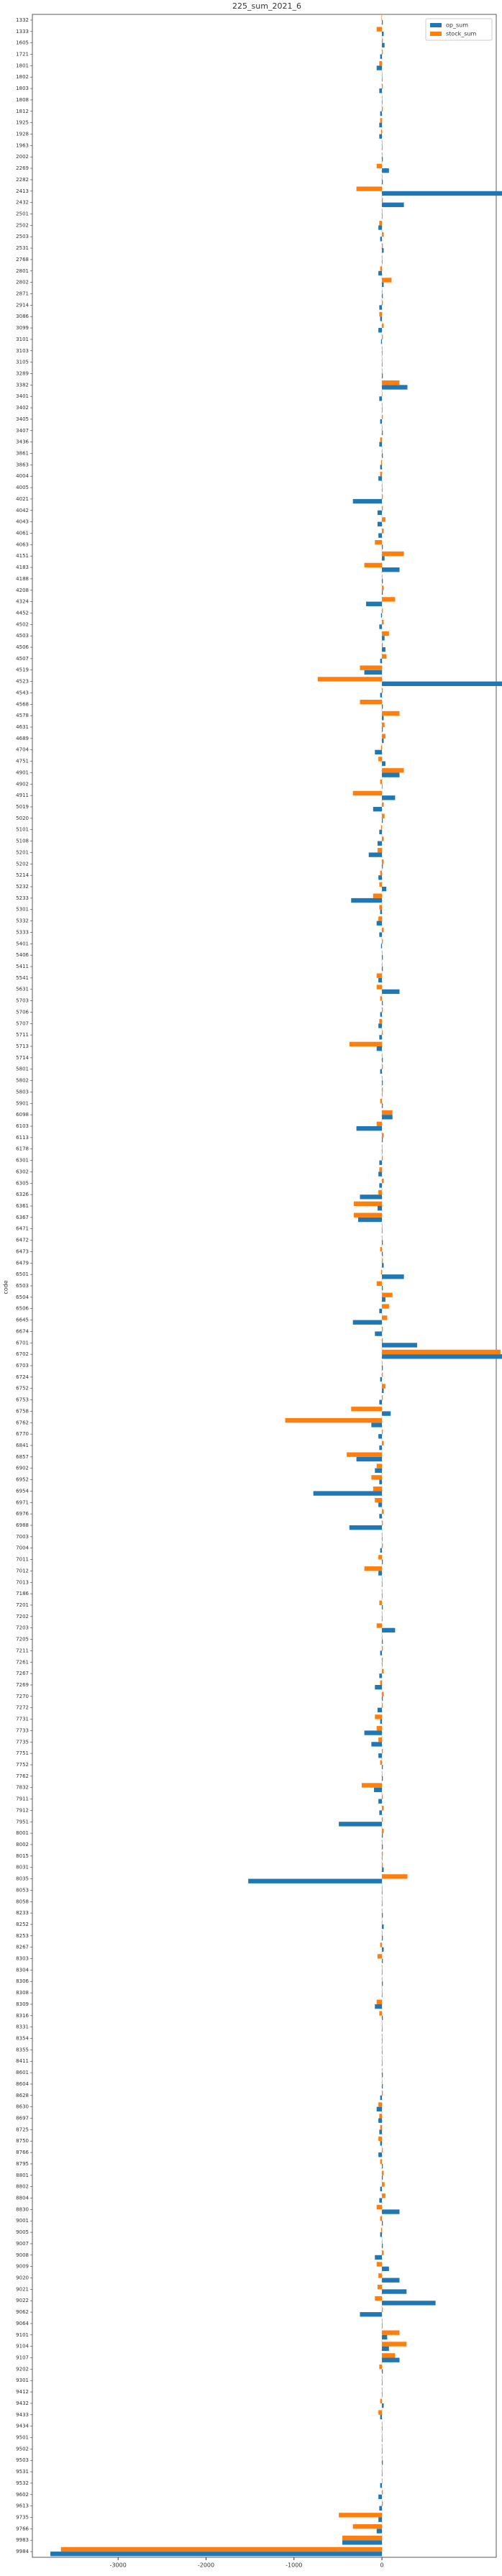 The height and width of the screenshot is (2576, 502). What do you see at coordinates (22, 1673) in the screenshot?
I see `y-tick-label: 7267` at bounding box center [22, 1673].